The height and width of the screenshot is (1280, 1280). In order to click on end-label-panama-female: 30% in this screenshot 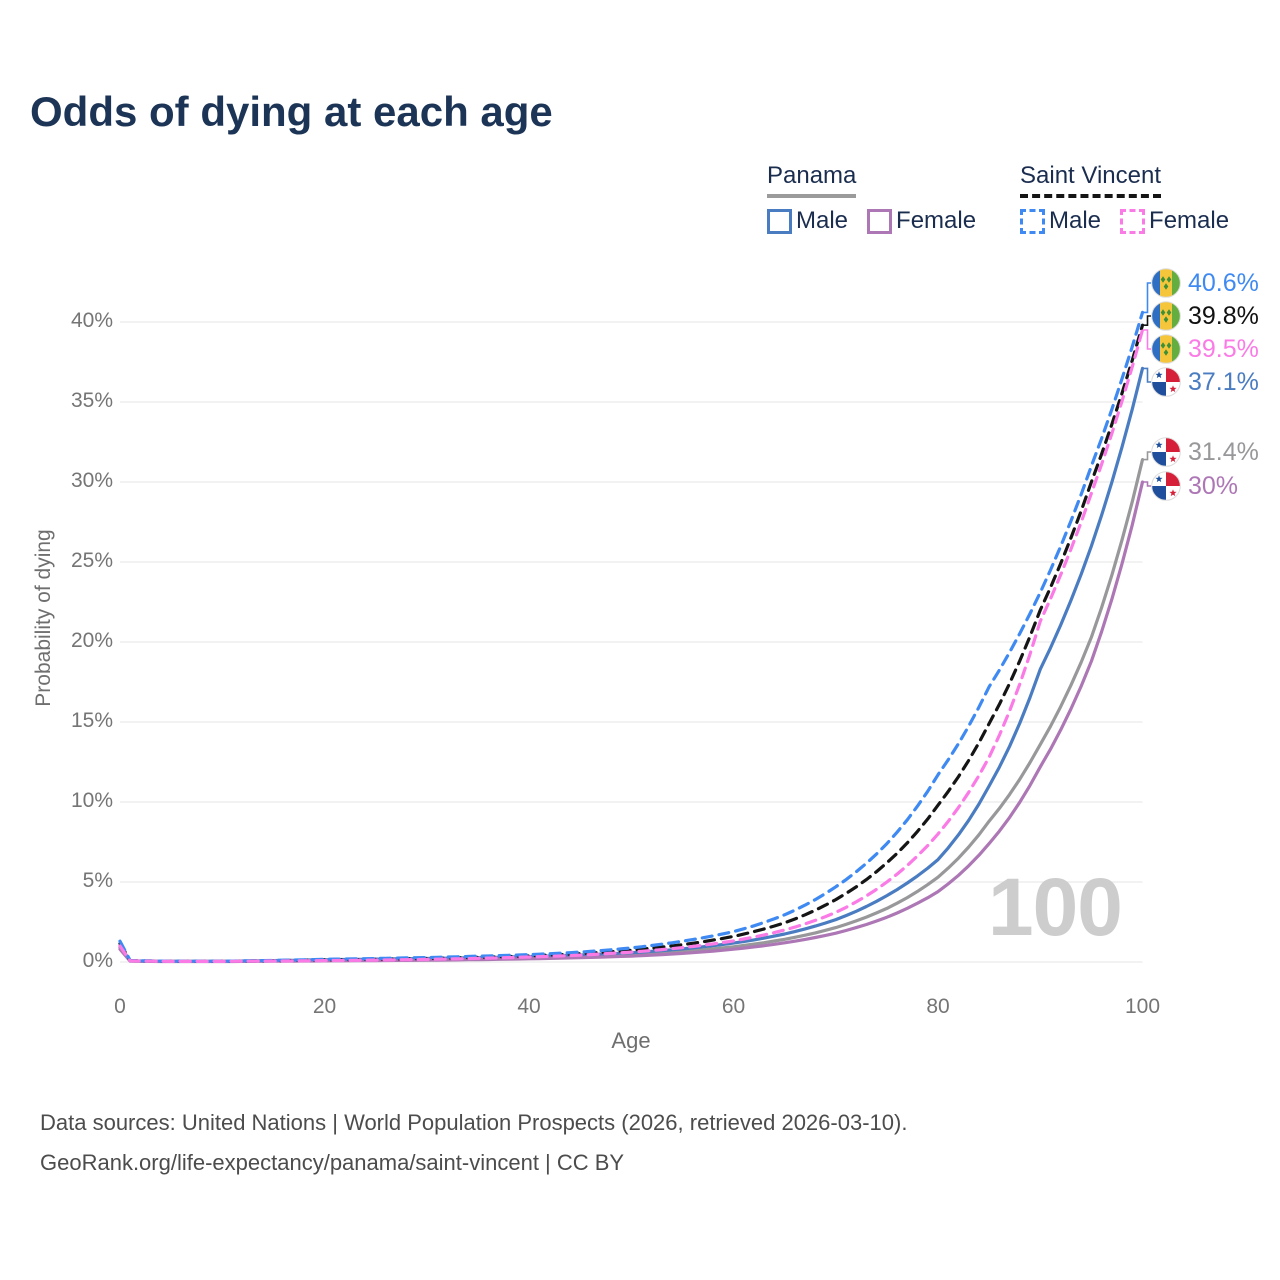, I will do `click(1194, 486)`.